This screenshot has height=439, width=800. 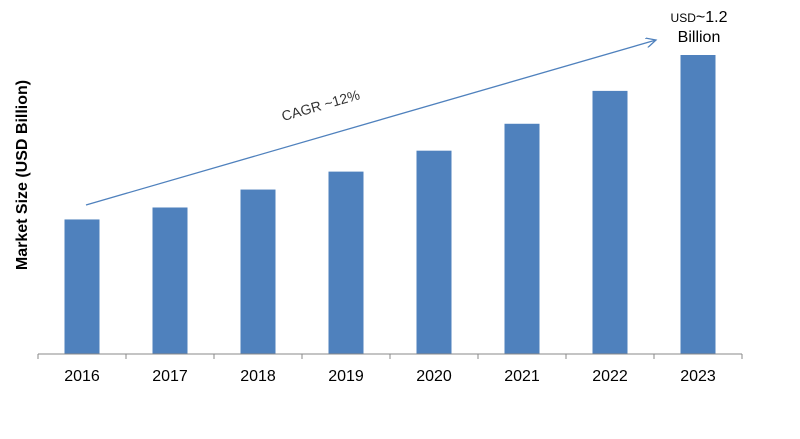 I want to click on x-tick-label-2016: 2016, so click(x=82, y=376).